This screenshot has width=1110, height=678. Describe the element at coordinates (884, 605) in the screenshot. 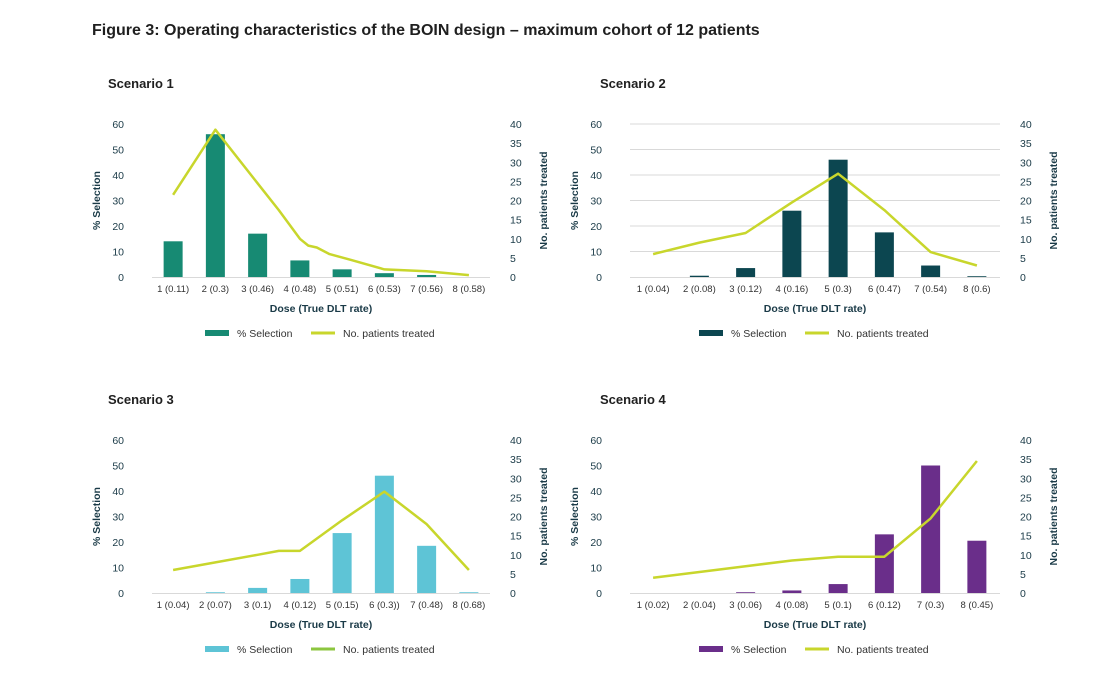

I see `x-tick-label: 6 (0.12)` at that location.